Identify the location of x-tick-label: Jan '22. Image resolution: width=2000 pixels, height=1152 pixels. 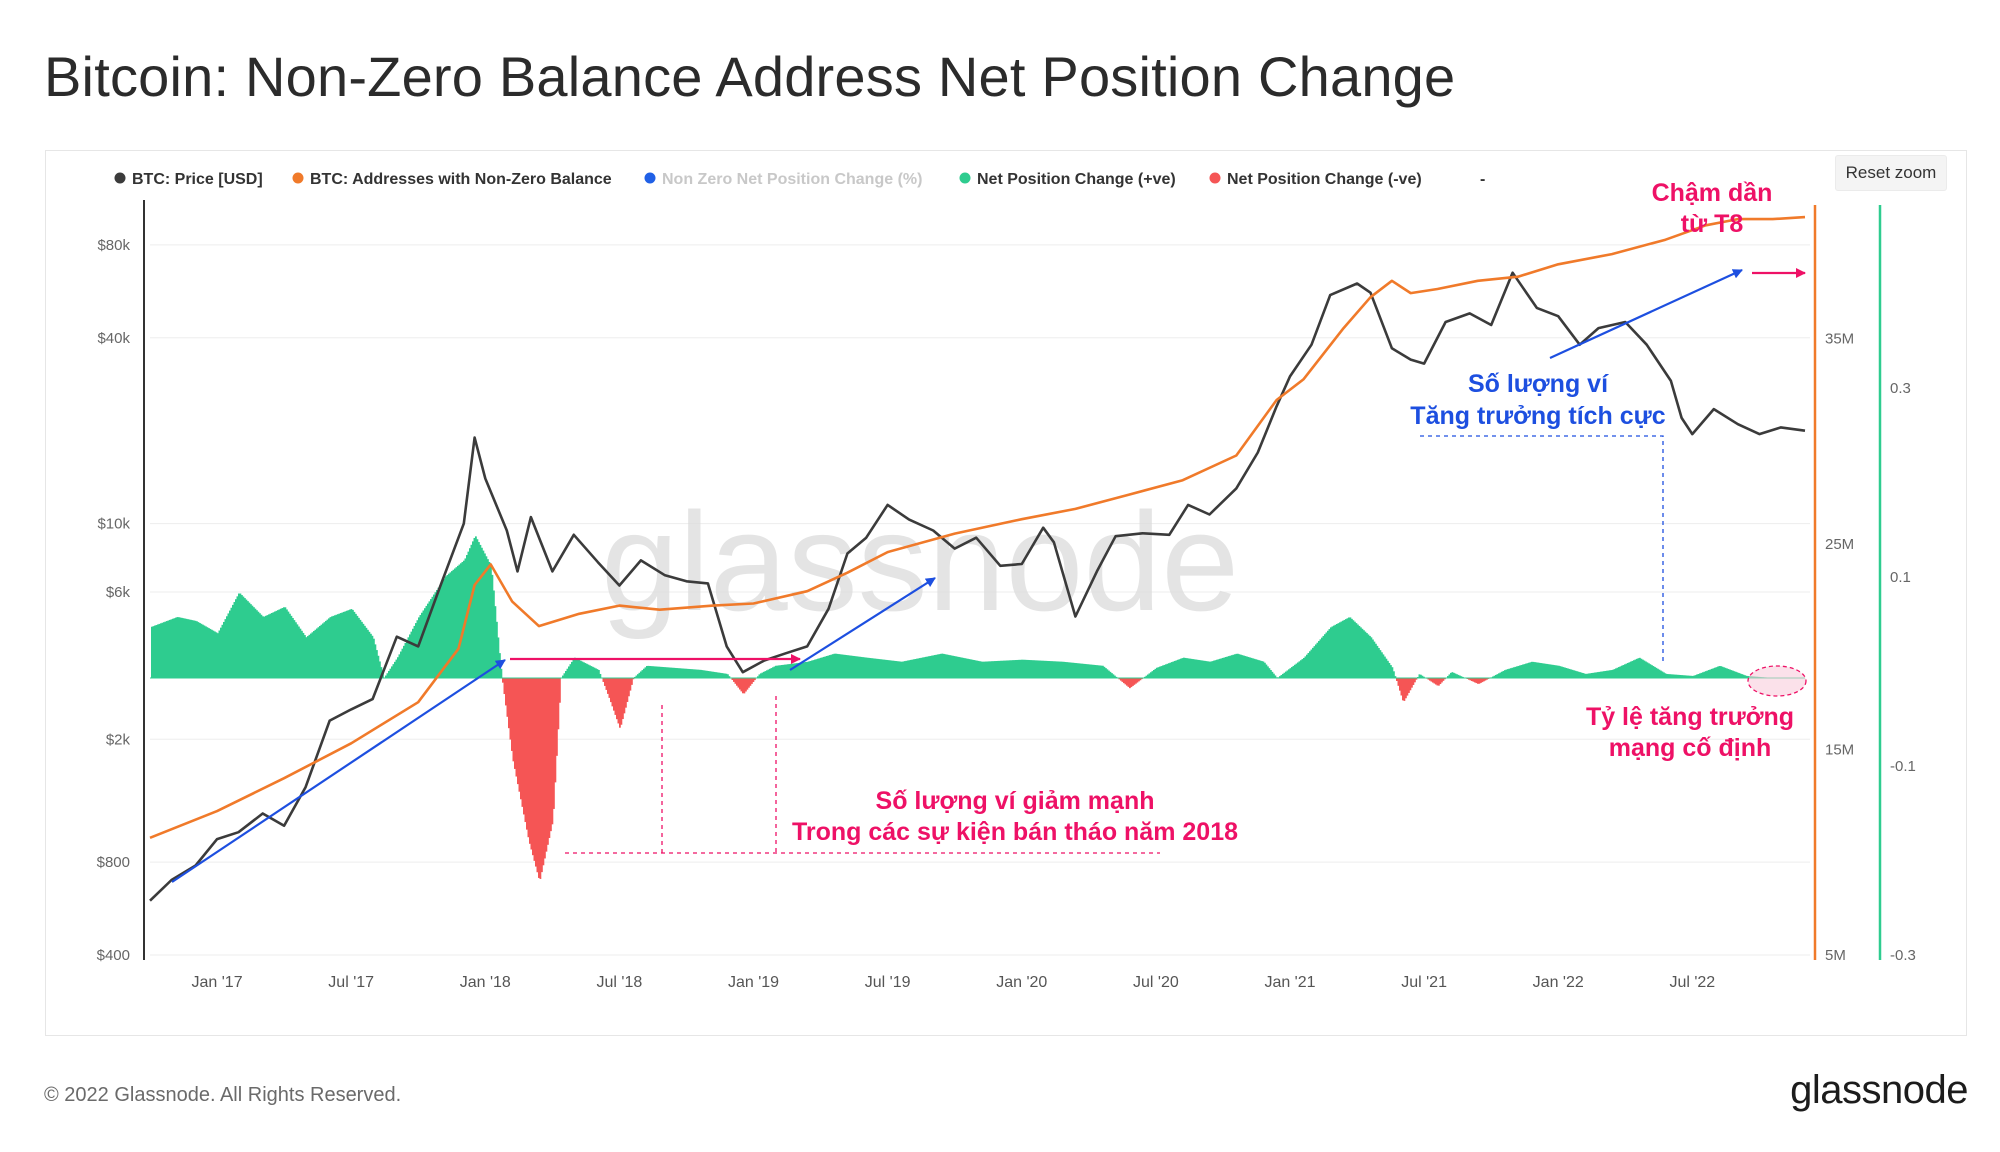
(1558, 982).